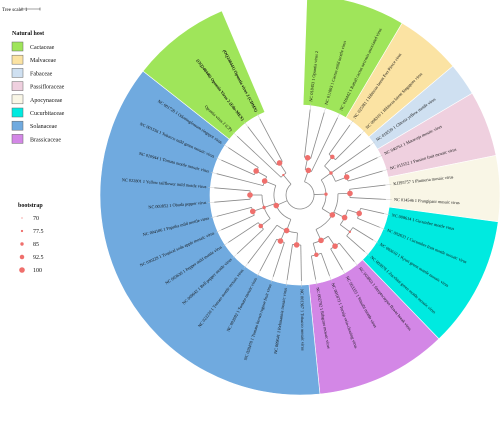  I want to click on scale-bar: Tree scale: 1, so click(21, 10).